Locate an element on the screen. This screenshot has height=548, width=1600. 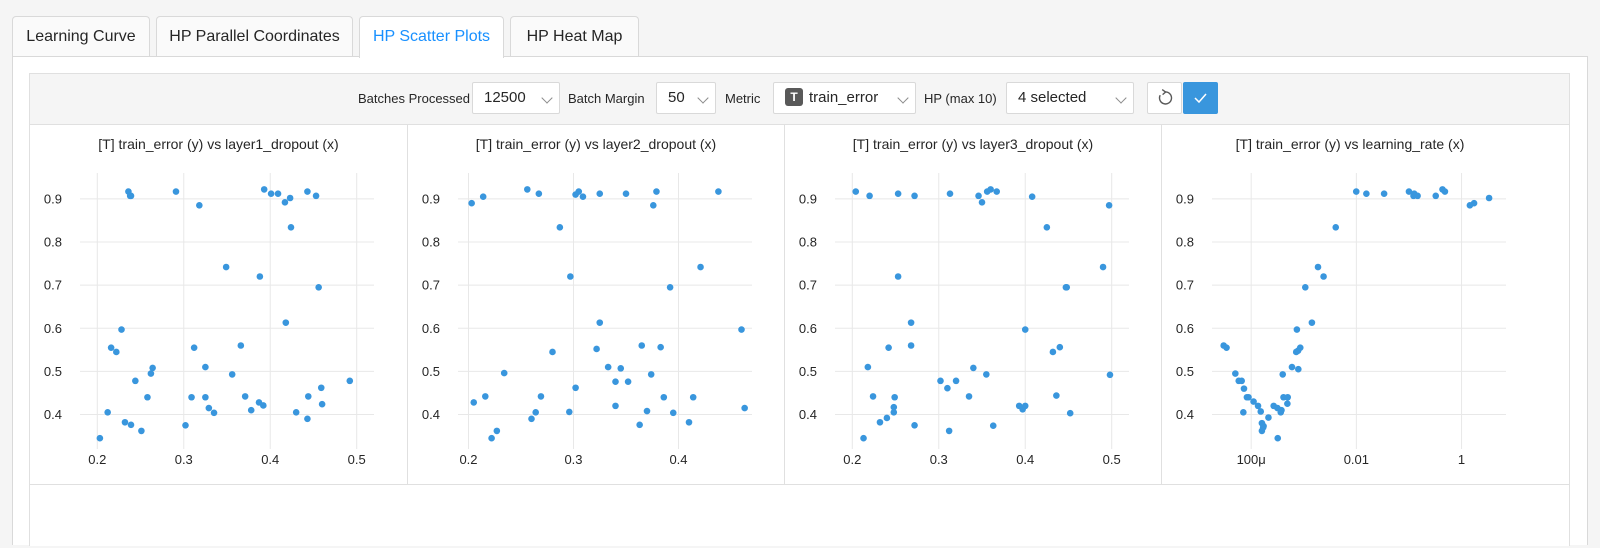
hp-select: 4 selected is located at coordinates (1070, 98).